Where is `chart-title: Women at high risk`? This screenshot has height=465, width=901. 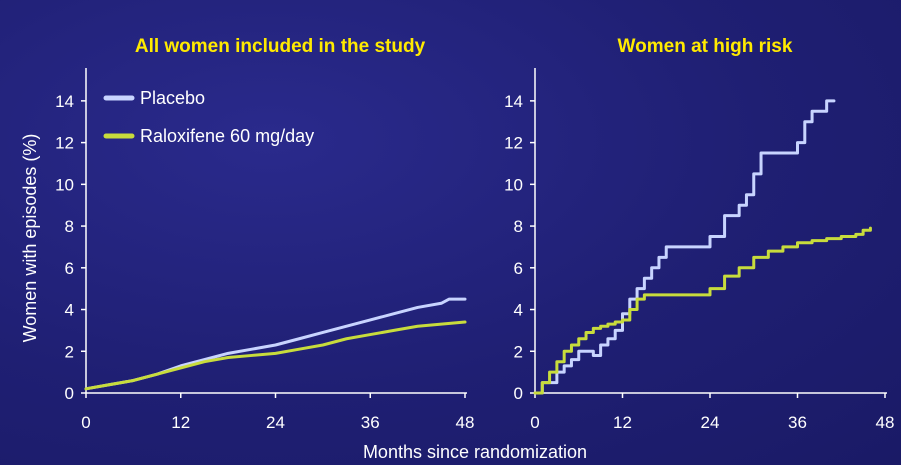 chart-title: Women at high risk is located at coordinates (705, 46).